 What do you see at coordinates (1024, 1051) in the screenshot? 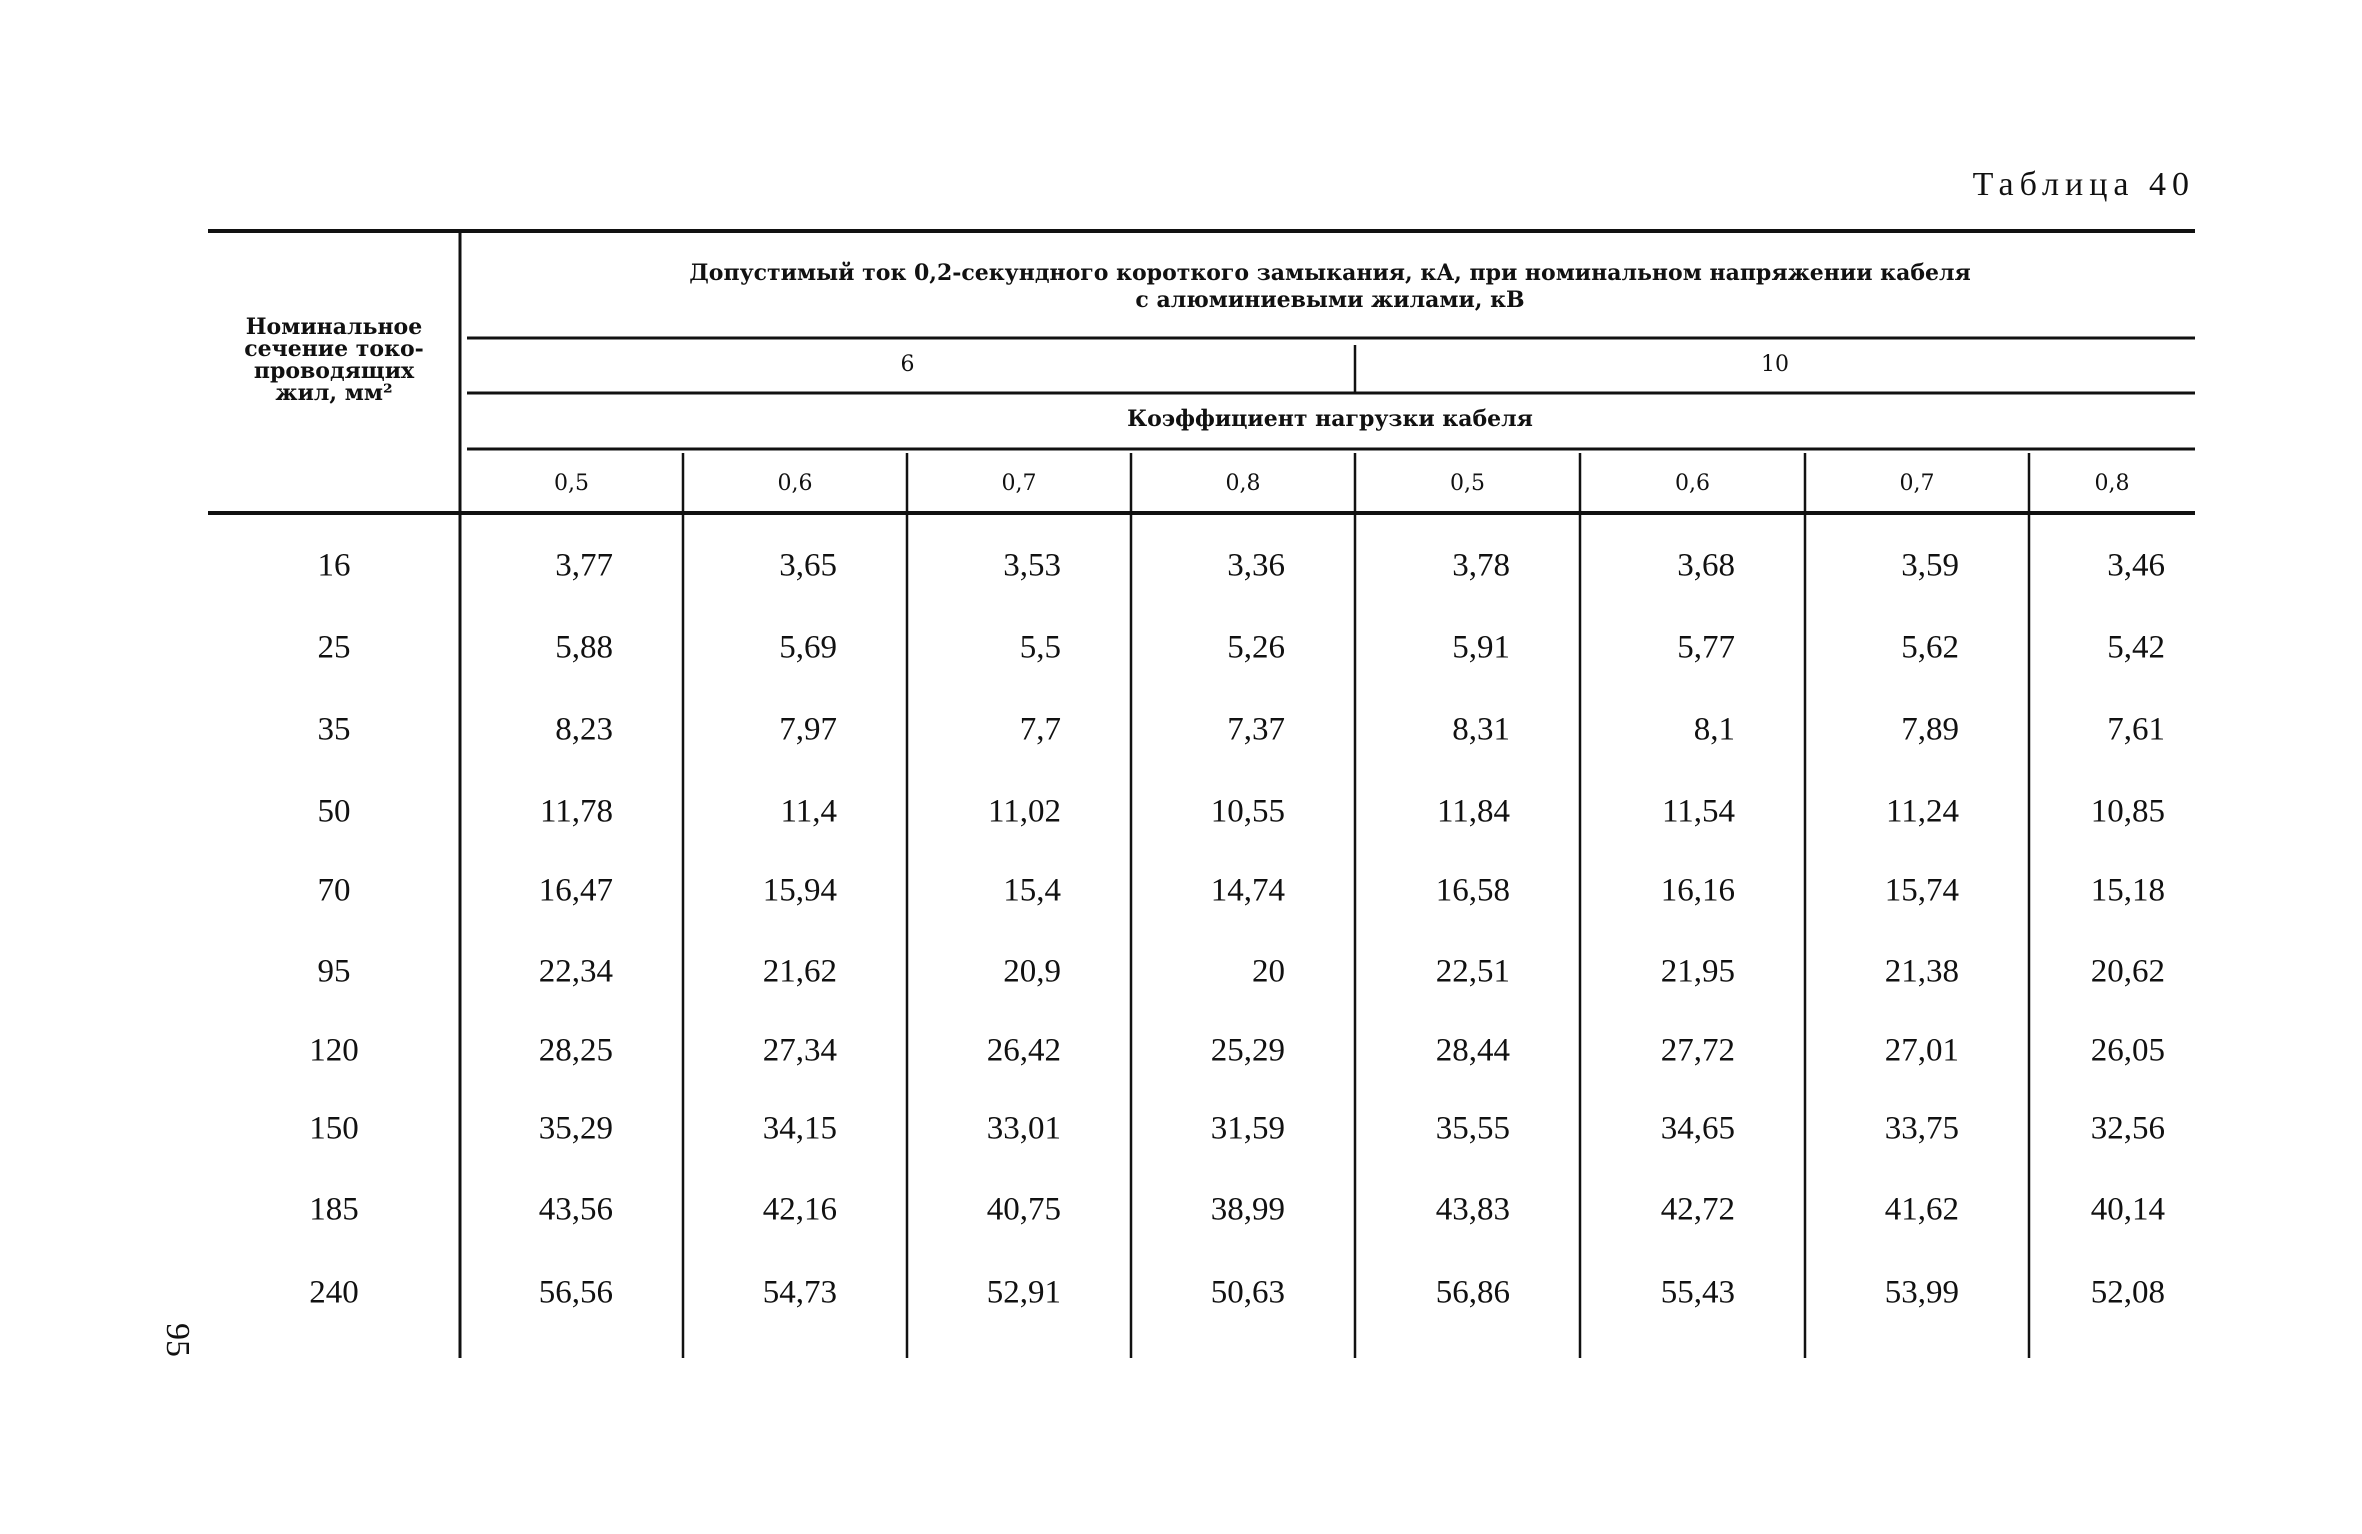
I see `value-cell: 26,42` at bounding box center [1024, 1051].